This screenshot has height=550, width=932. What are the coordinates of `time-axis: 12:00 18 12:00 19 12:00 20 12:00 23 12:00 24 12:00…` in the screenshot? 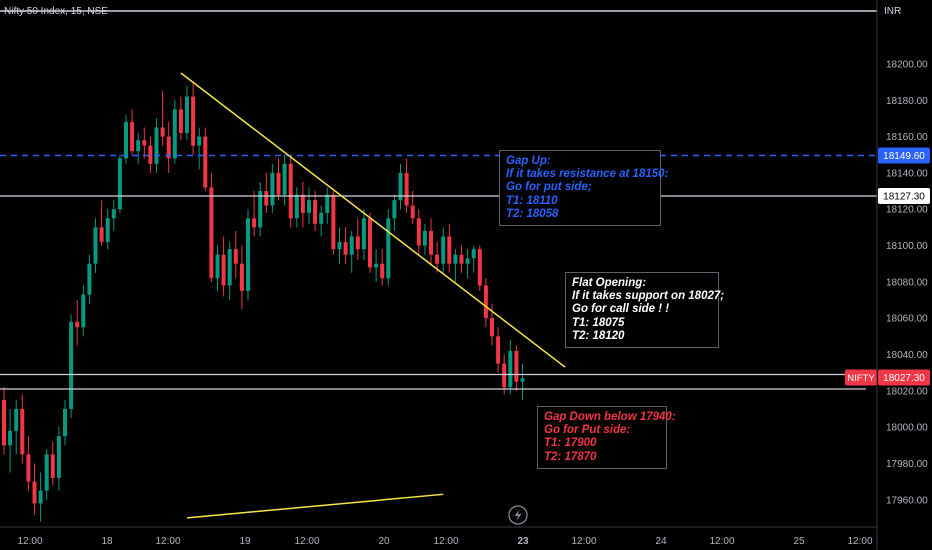 It's located at (444, 541).